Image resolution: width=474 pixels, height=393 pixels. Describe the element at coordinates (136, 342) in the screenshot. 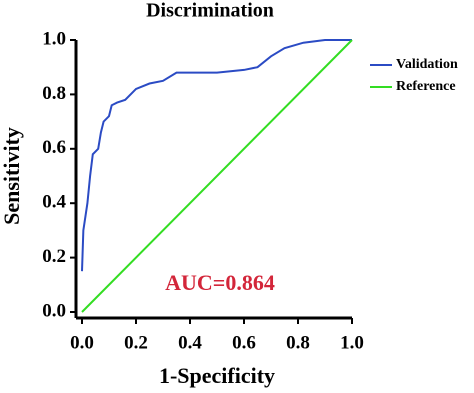

I see `x-tick-label: 0.2` at that location.